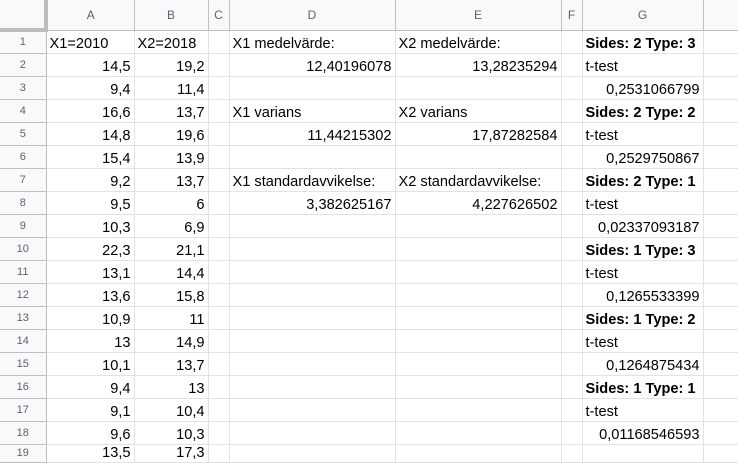  What do you see at coordinates (572, 226) in the screenshot?
I see `cell-f9` at bounding box center [572, 226].